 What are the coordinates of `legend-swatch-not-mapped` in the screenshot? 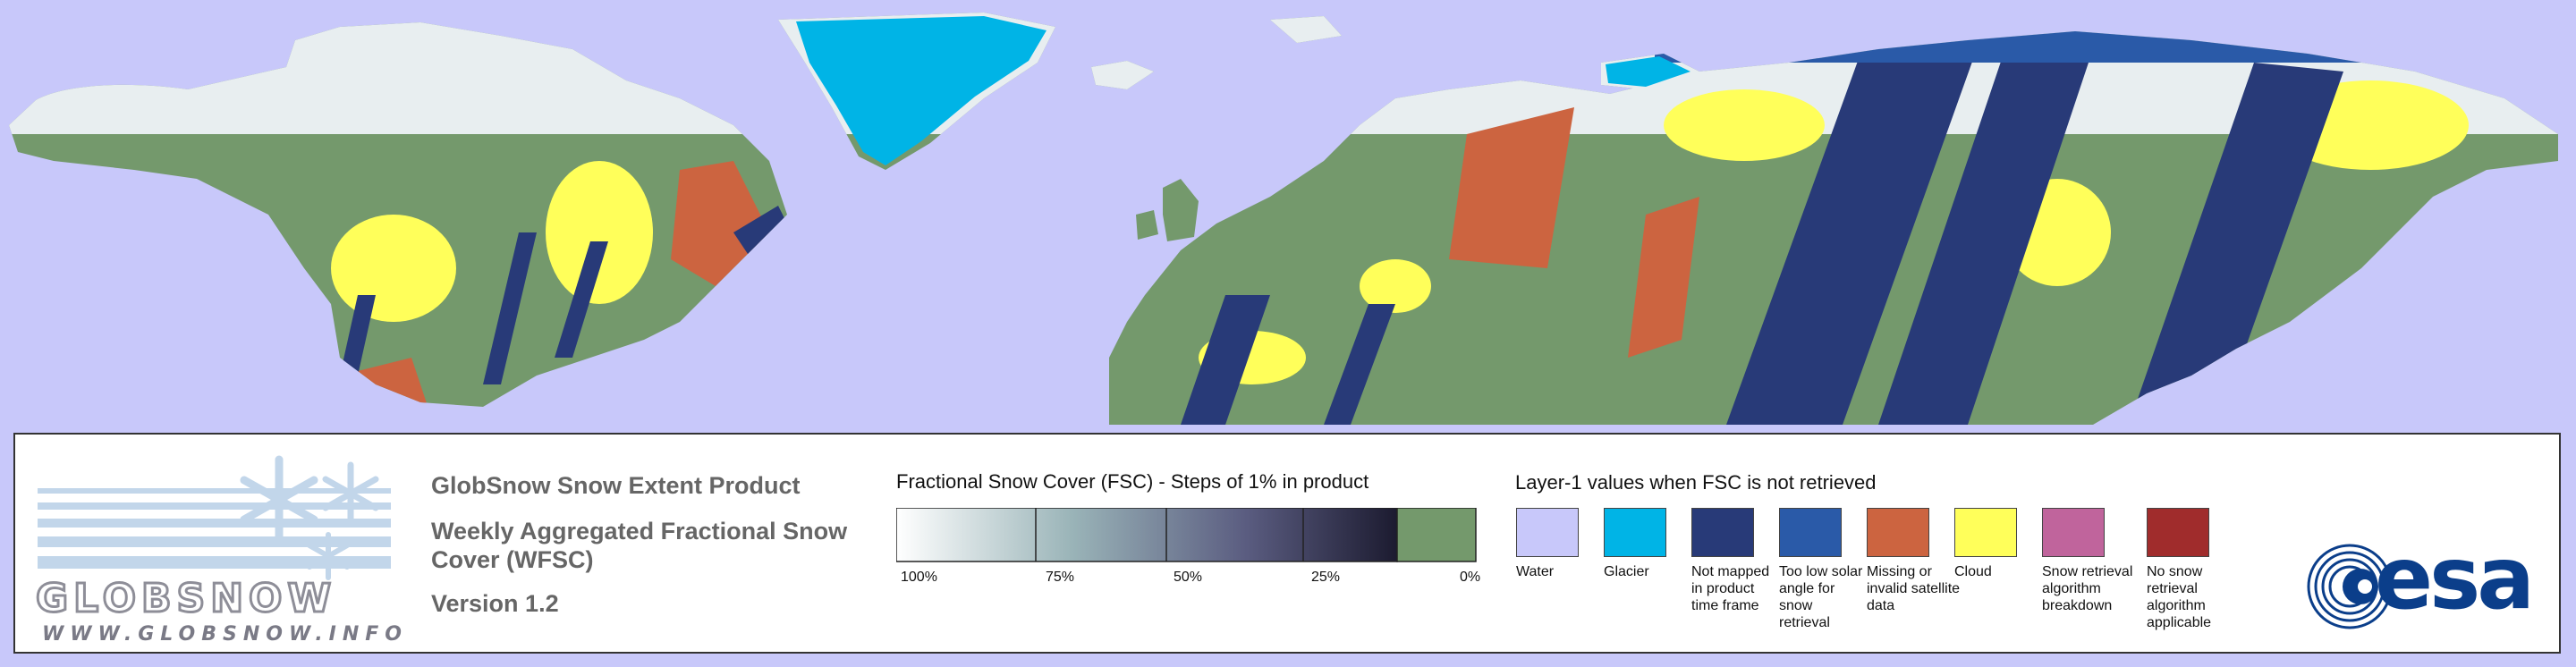 It's located at (1722, 532).